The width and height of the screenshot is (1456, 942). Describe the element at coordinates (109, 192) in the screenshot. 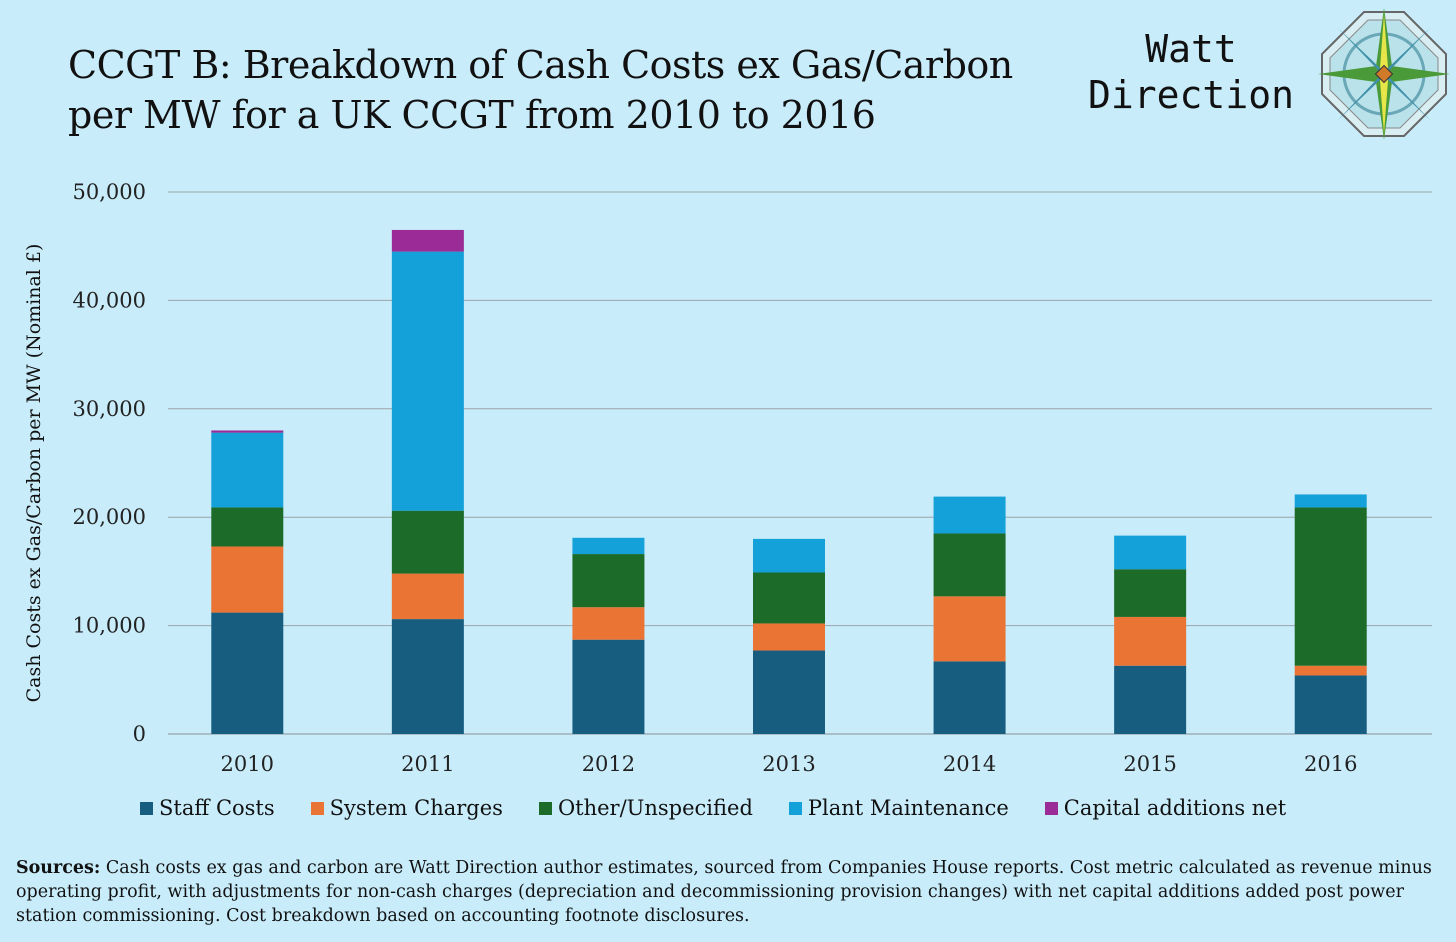

I see `y-tick-label: 50,000` at that location.